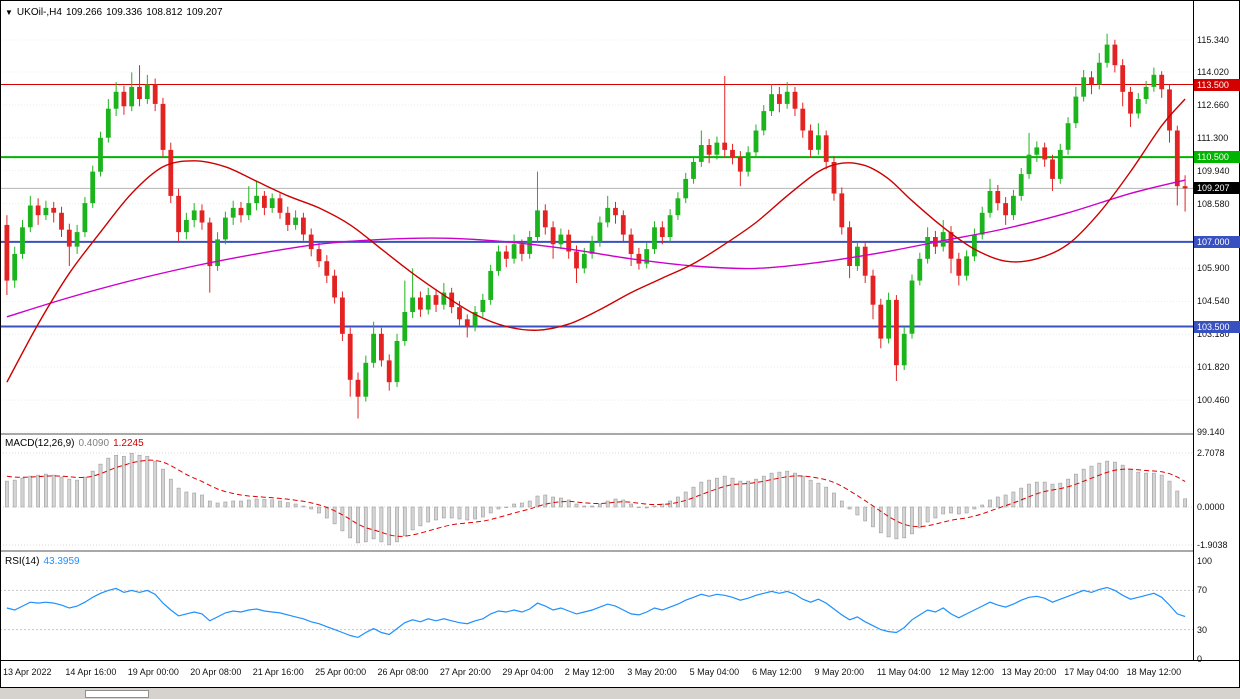  I want to click on price-tick-label: 101.820, so click(1213, 367).